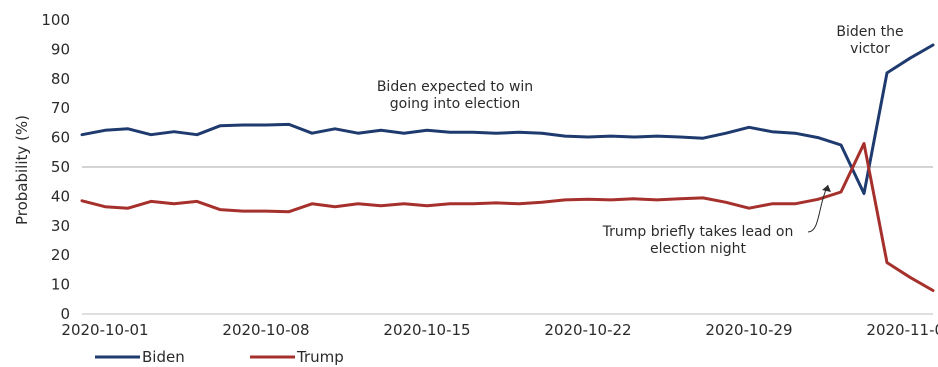 This screenshot has width=938, height=367. Describe the element at coordinates (60, 196) in the screenshot. I see `y-tick-label: 40` at that location.